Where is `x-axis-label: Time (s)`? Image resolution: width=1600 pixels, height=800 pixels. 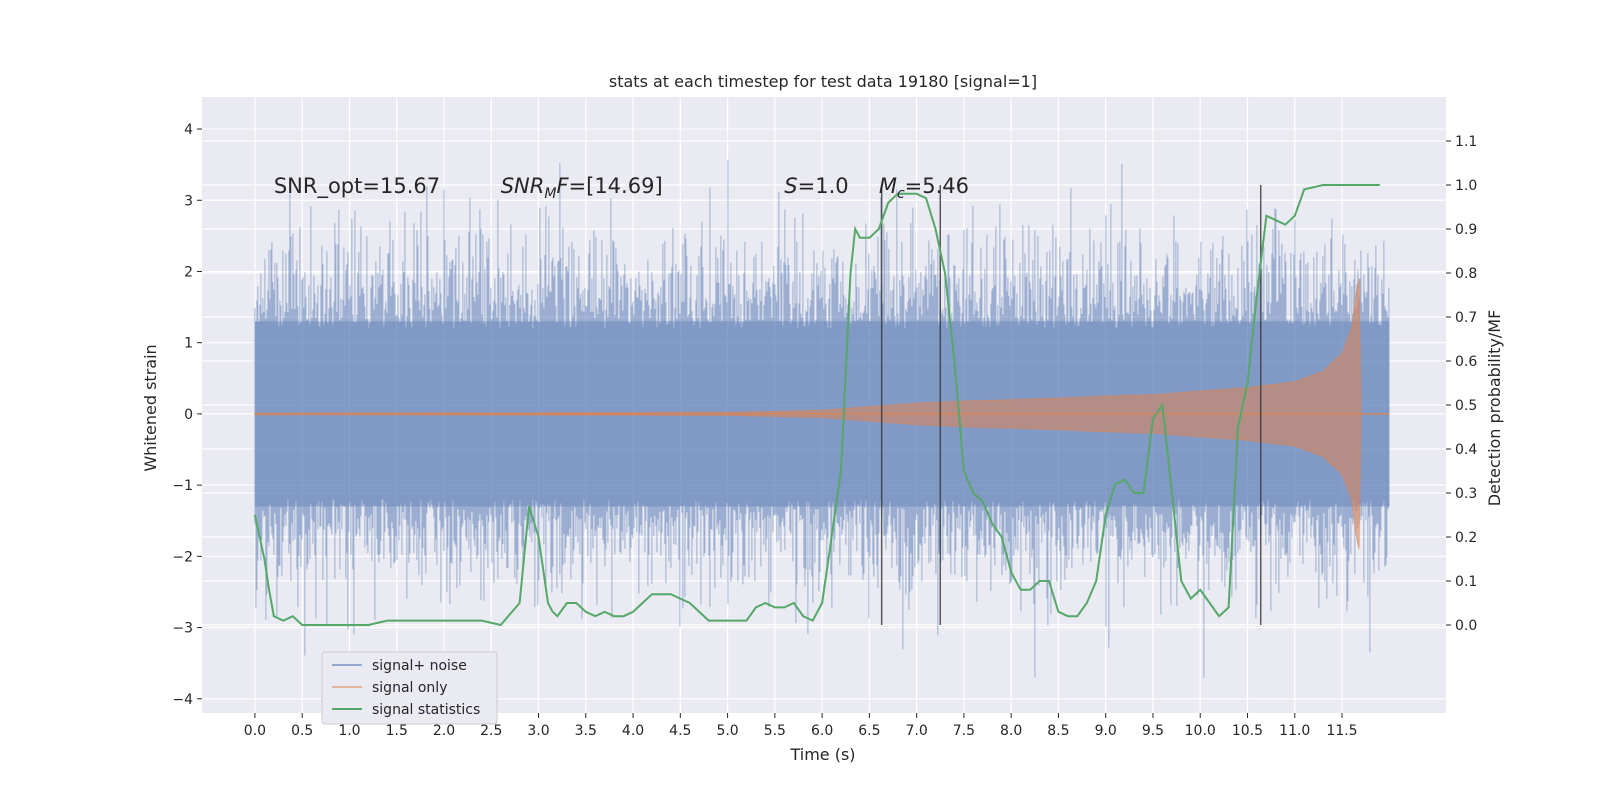
x-axis-label: Time (s) is located at coordinates (822, 754).